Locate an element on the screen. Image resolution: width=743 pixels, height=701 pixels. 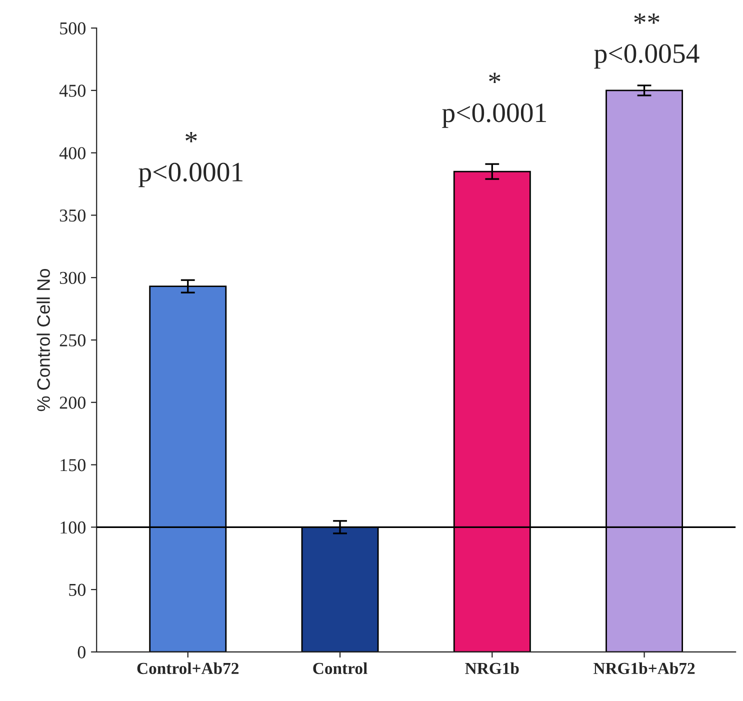
x-tick-label: NRG1b+Ab72 is located at coordinates (644, 668).